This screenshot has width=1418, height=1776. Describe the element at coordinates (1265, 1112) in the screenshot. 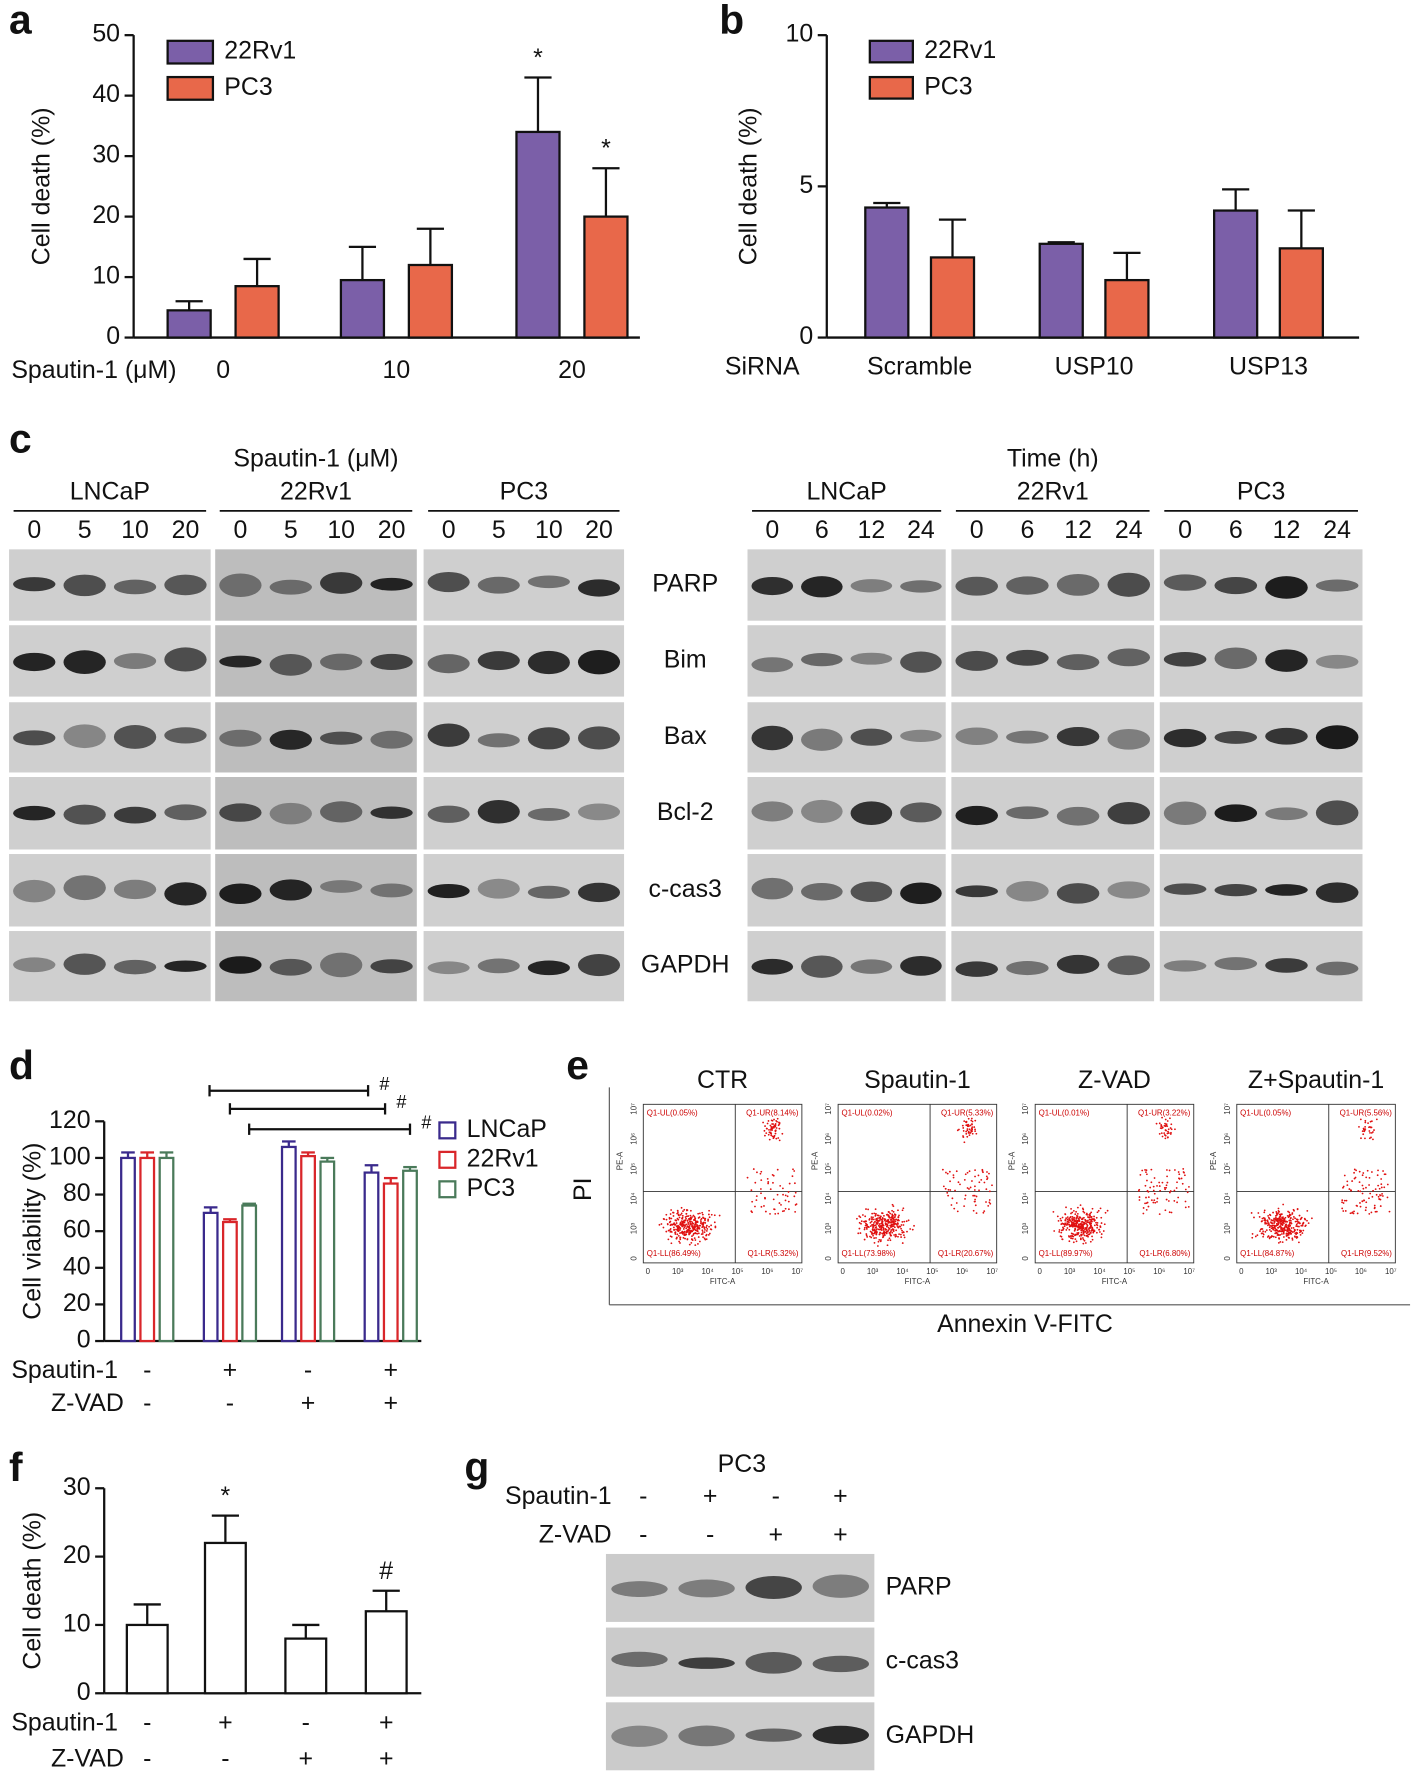

I see `quadrant-label: Q1-UL(0.05%)` at that location.